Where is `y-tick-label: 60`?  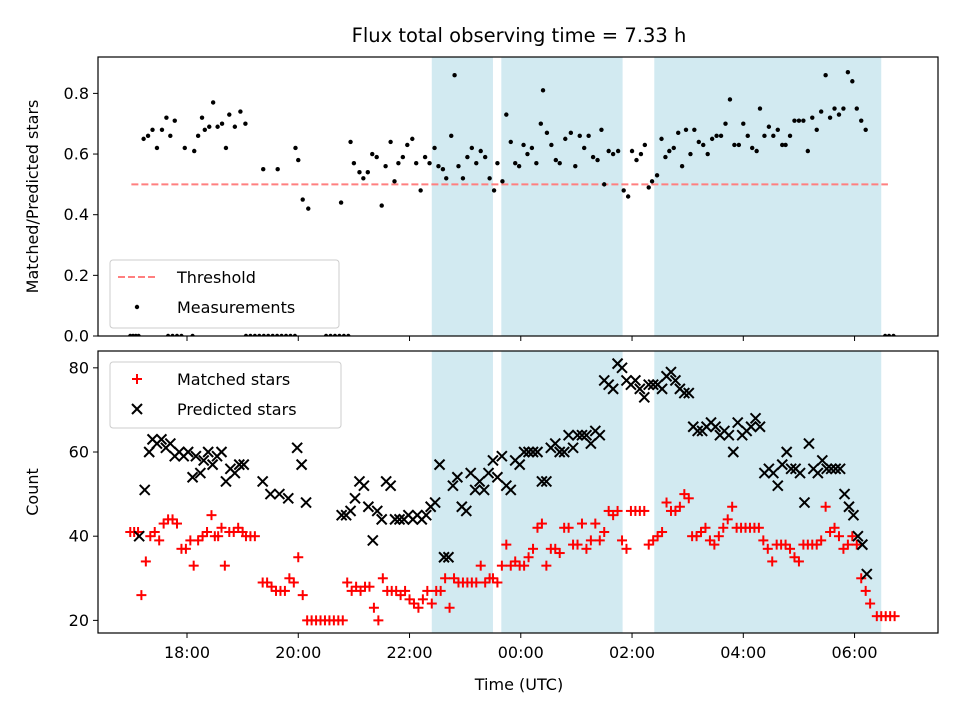 y-tick-label: 60 is located at coordinates (79, 452).